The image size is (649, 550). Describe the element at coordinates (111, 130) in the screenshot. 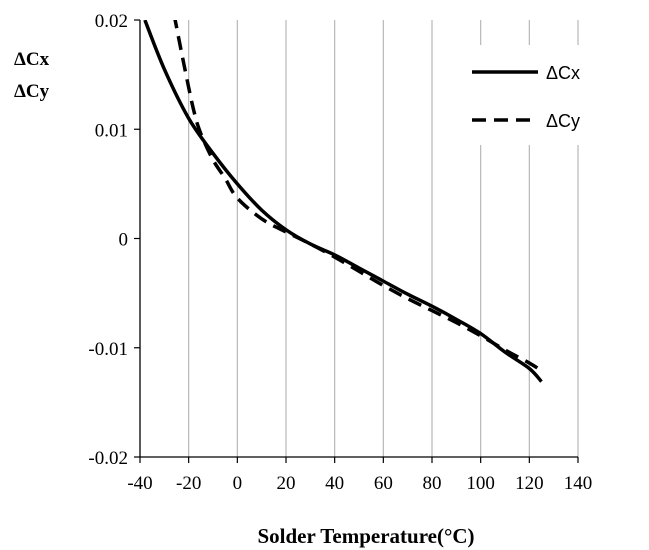

I see `y-tick-label: 0.01` at that location.